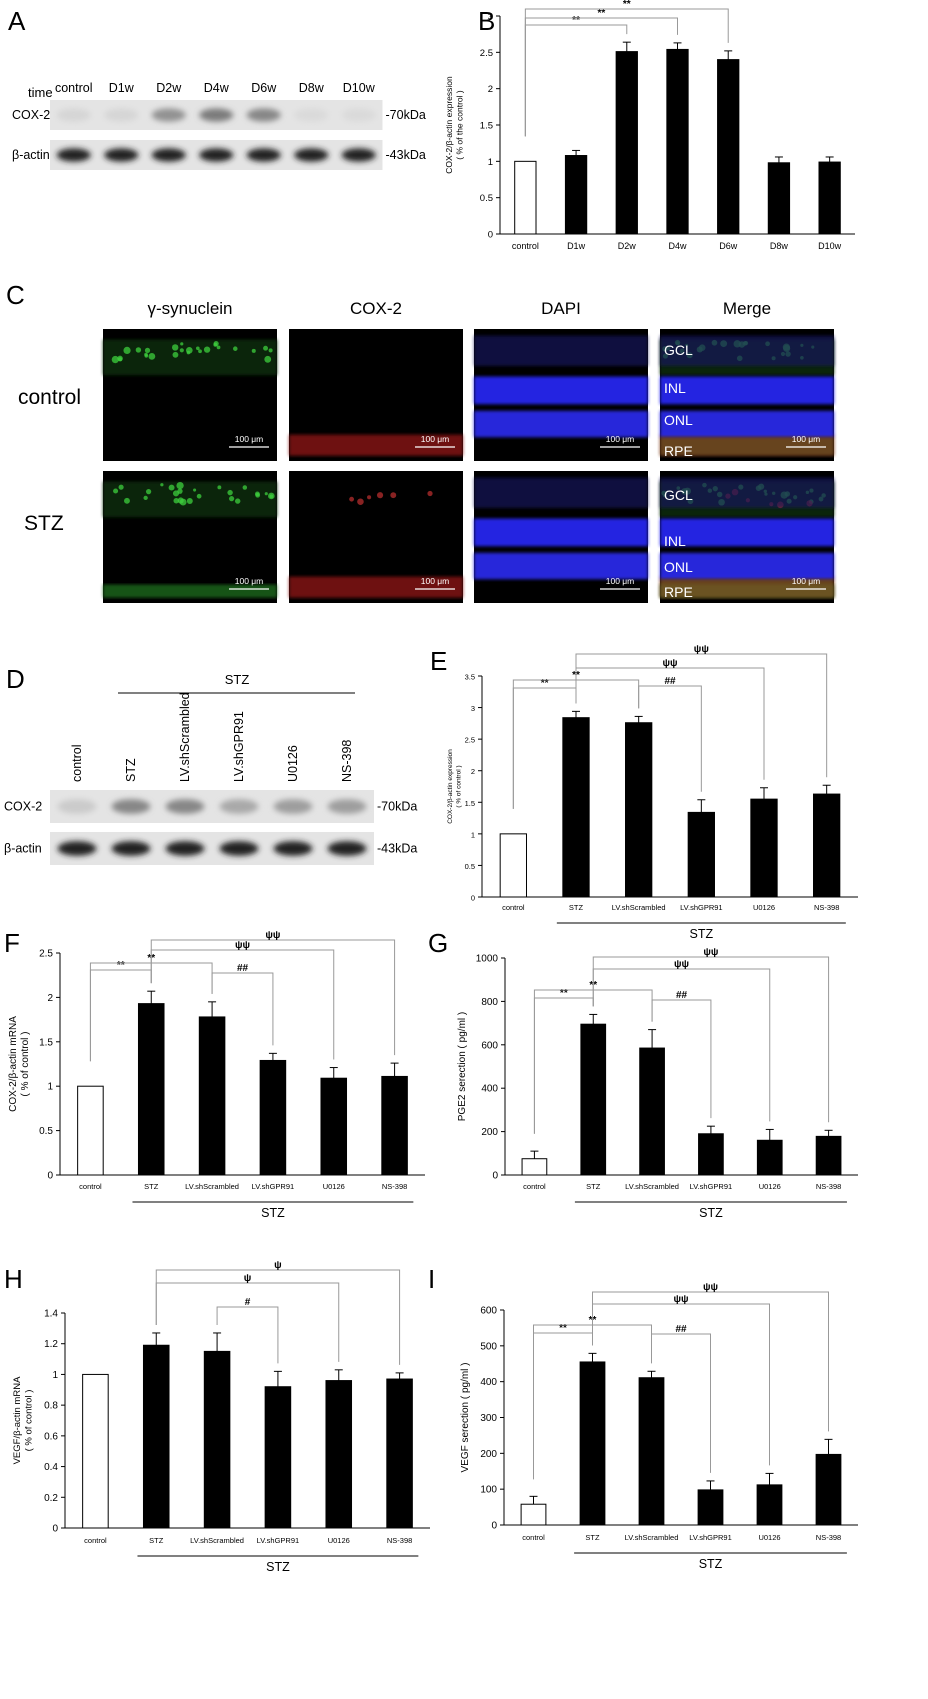 The image size is (928, 1699). I want to click on panel-e-letter: E, so click(438, 661).